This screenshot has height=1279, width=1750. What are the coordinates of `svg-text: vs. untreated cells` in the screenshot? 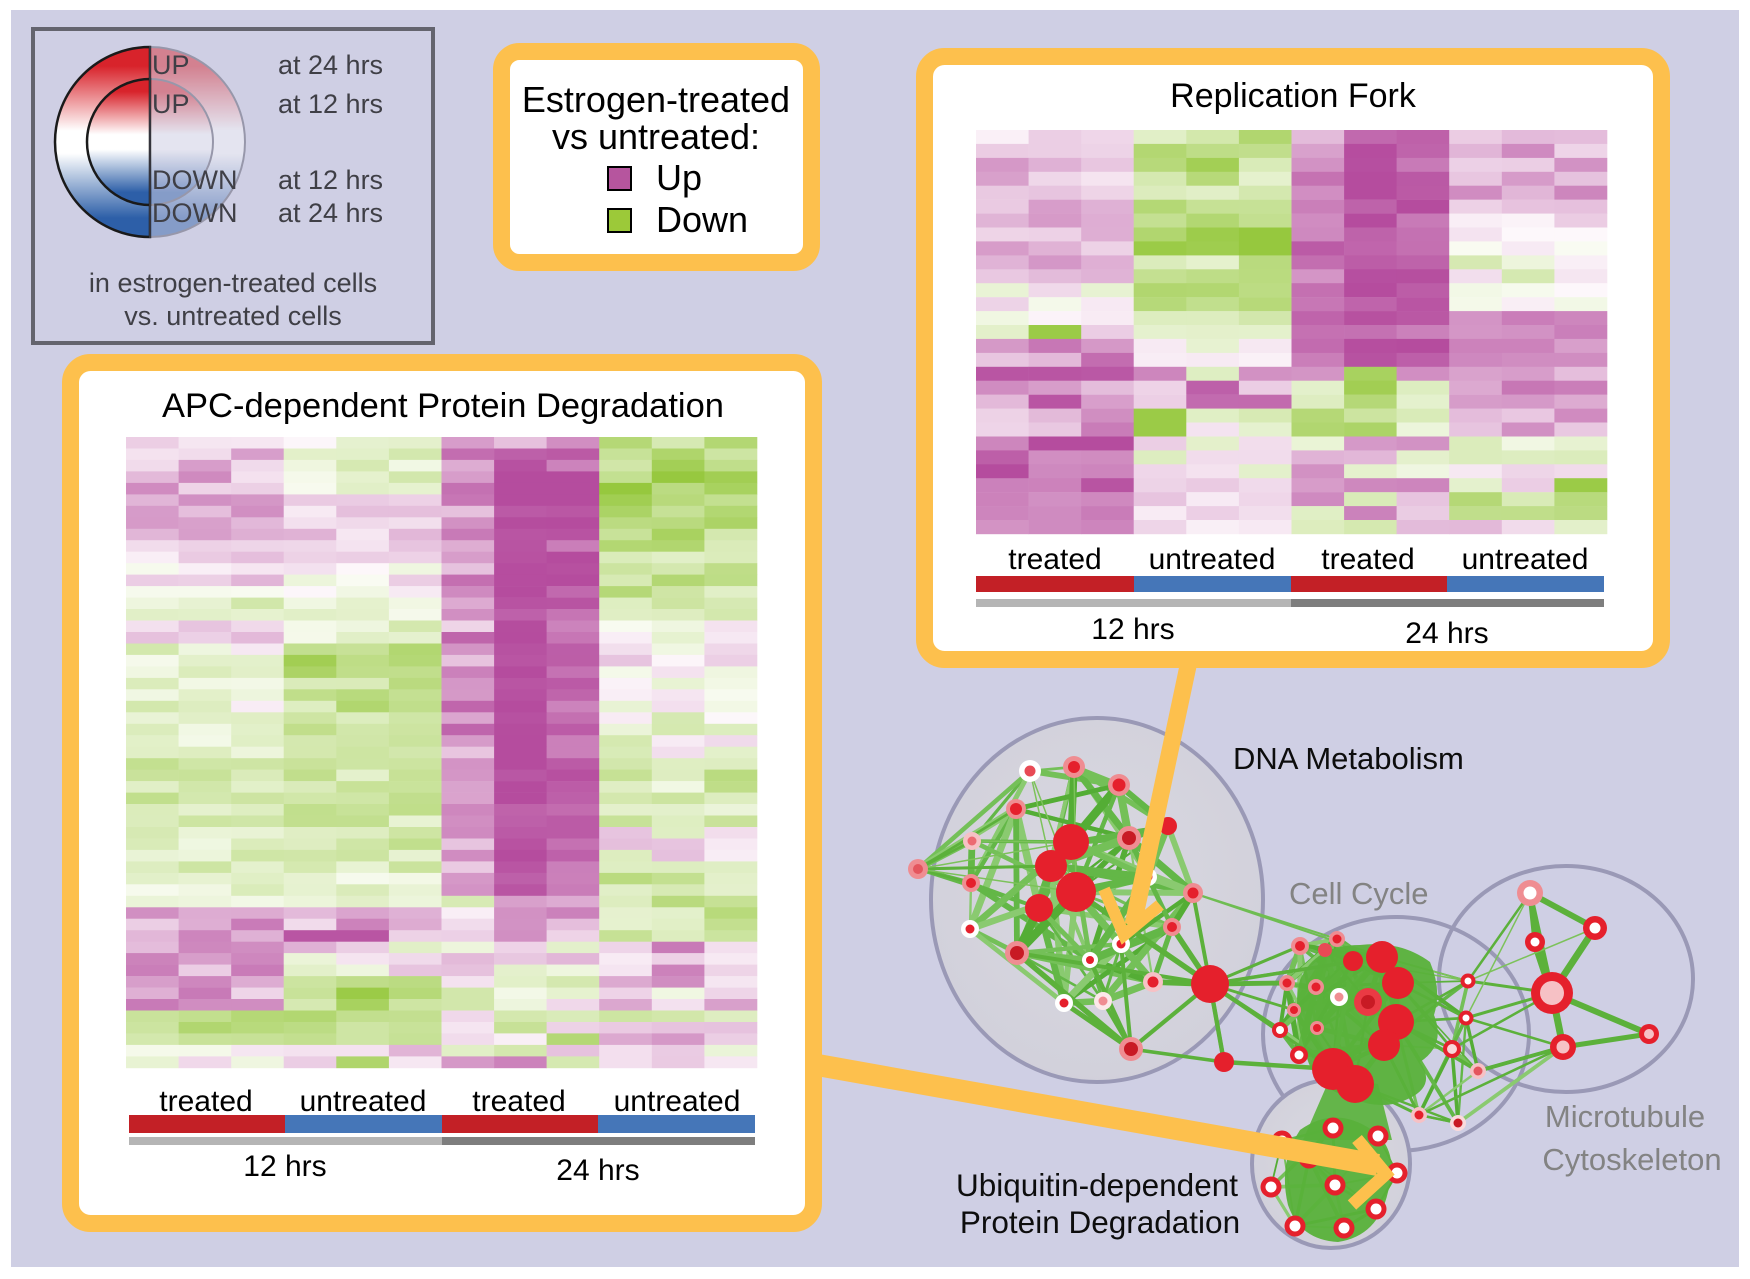 It's located at (233, 316).